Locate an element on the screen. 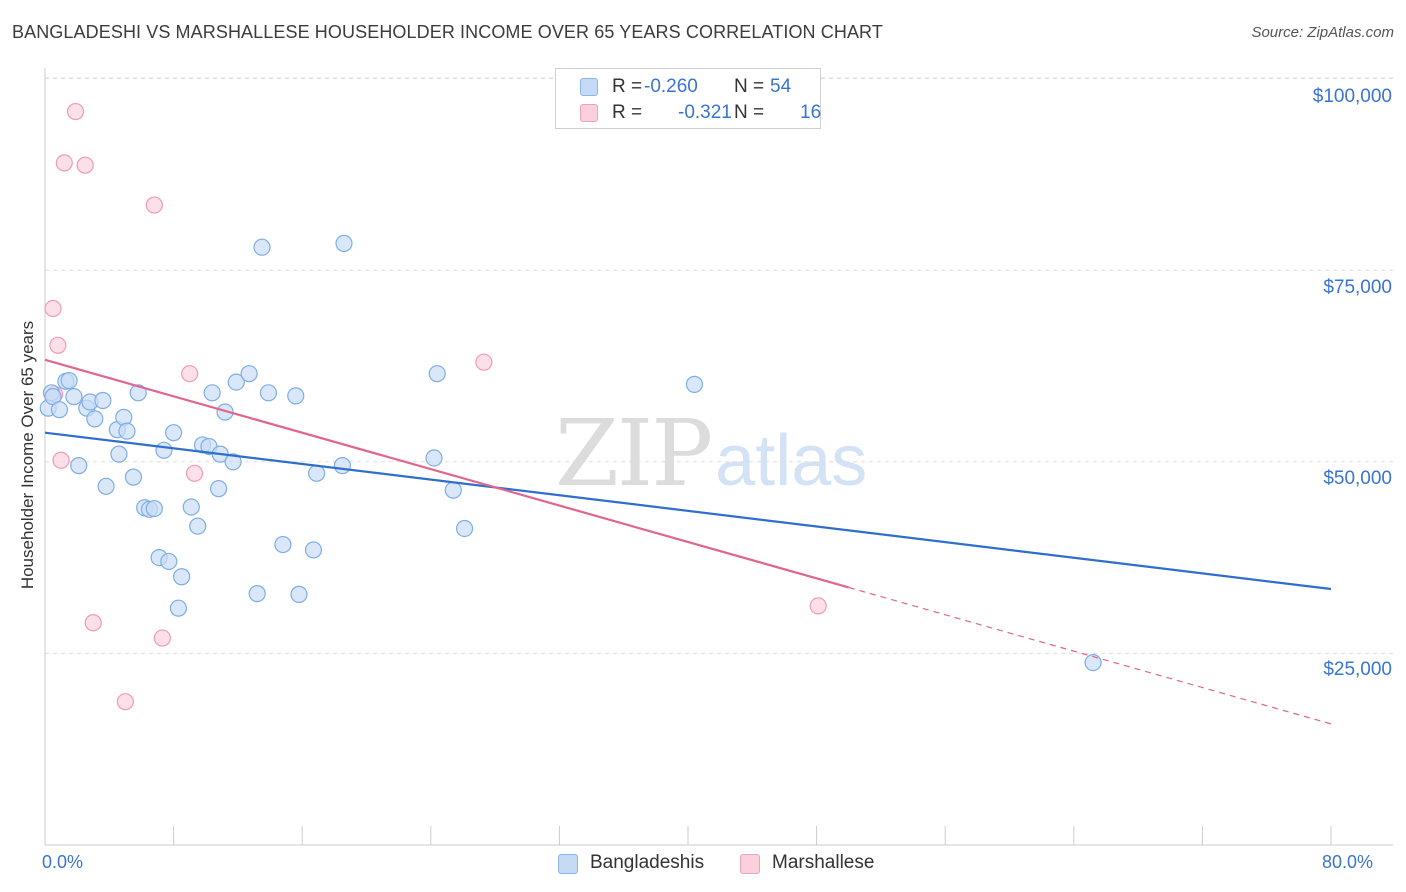 The width and height of the screenshot is (1406, 892). y-tick-label-100000: $100,000 is located at coordinates (1352, 96).